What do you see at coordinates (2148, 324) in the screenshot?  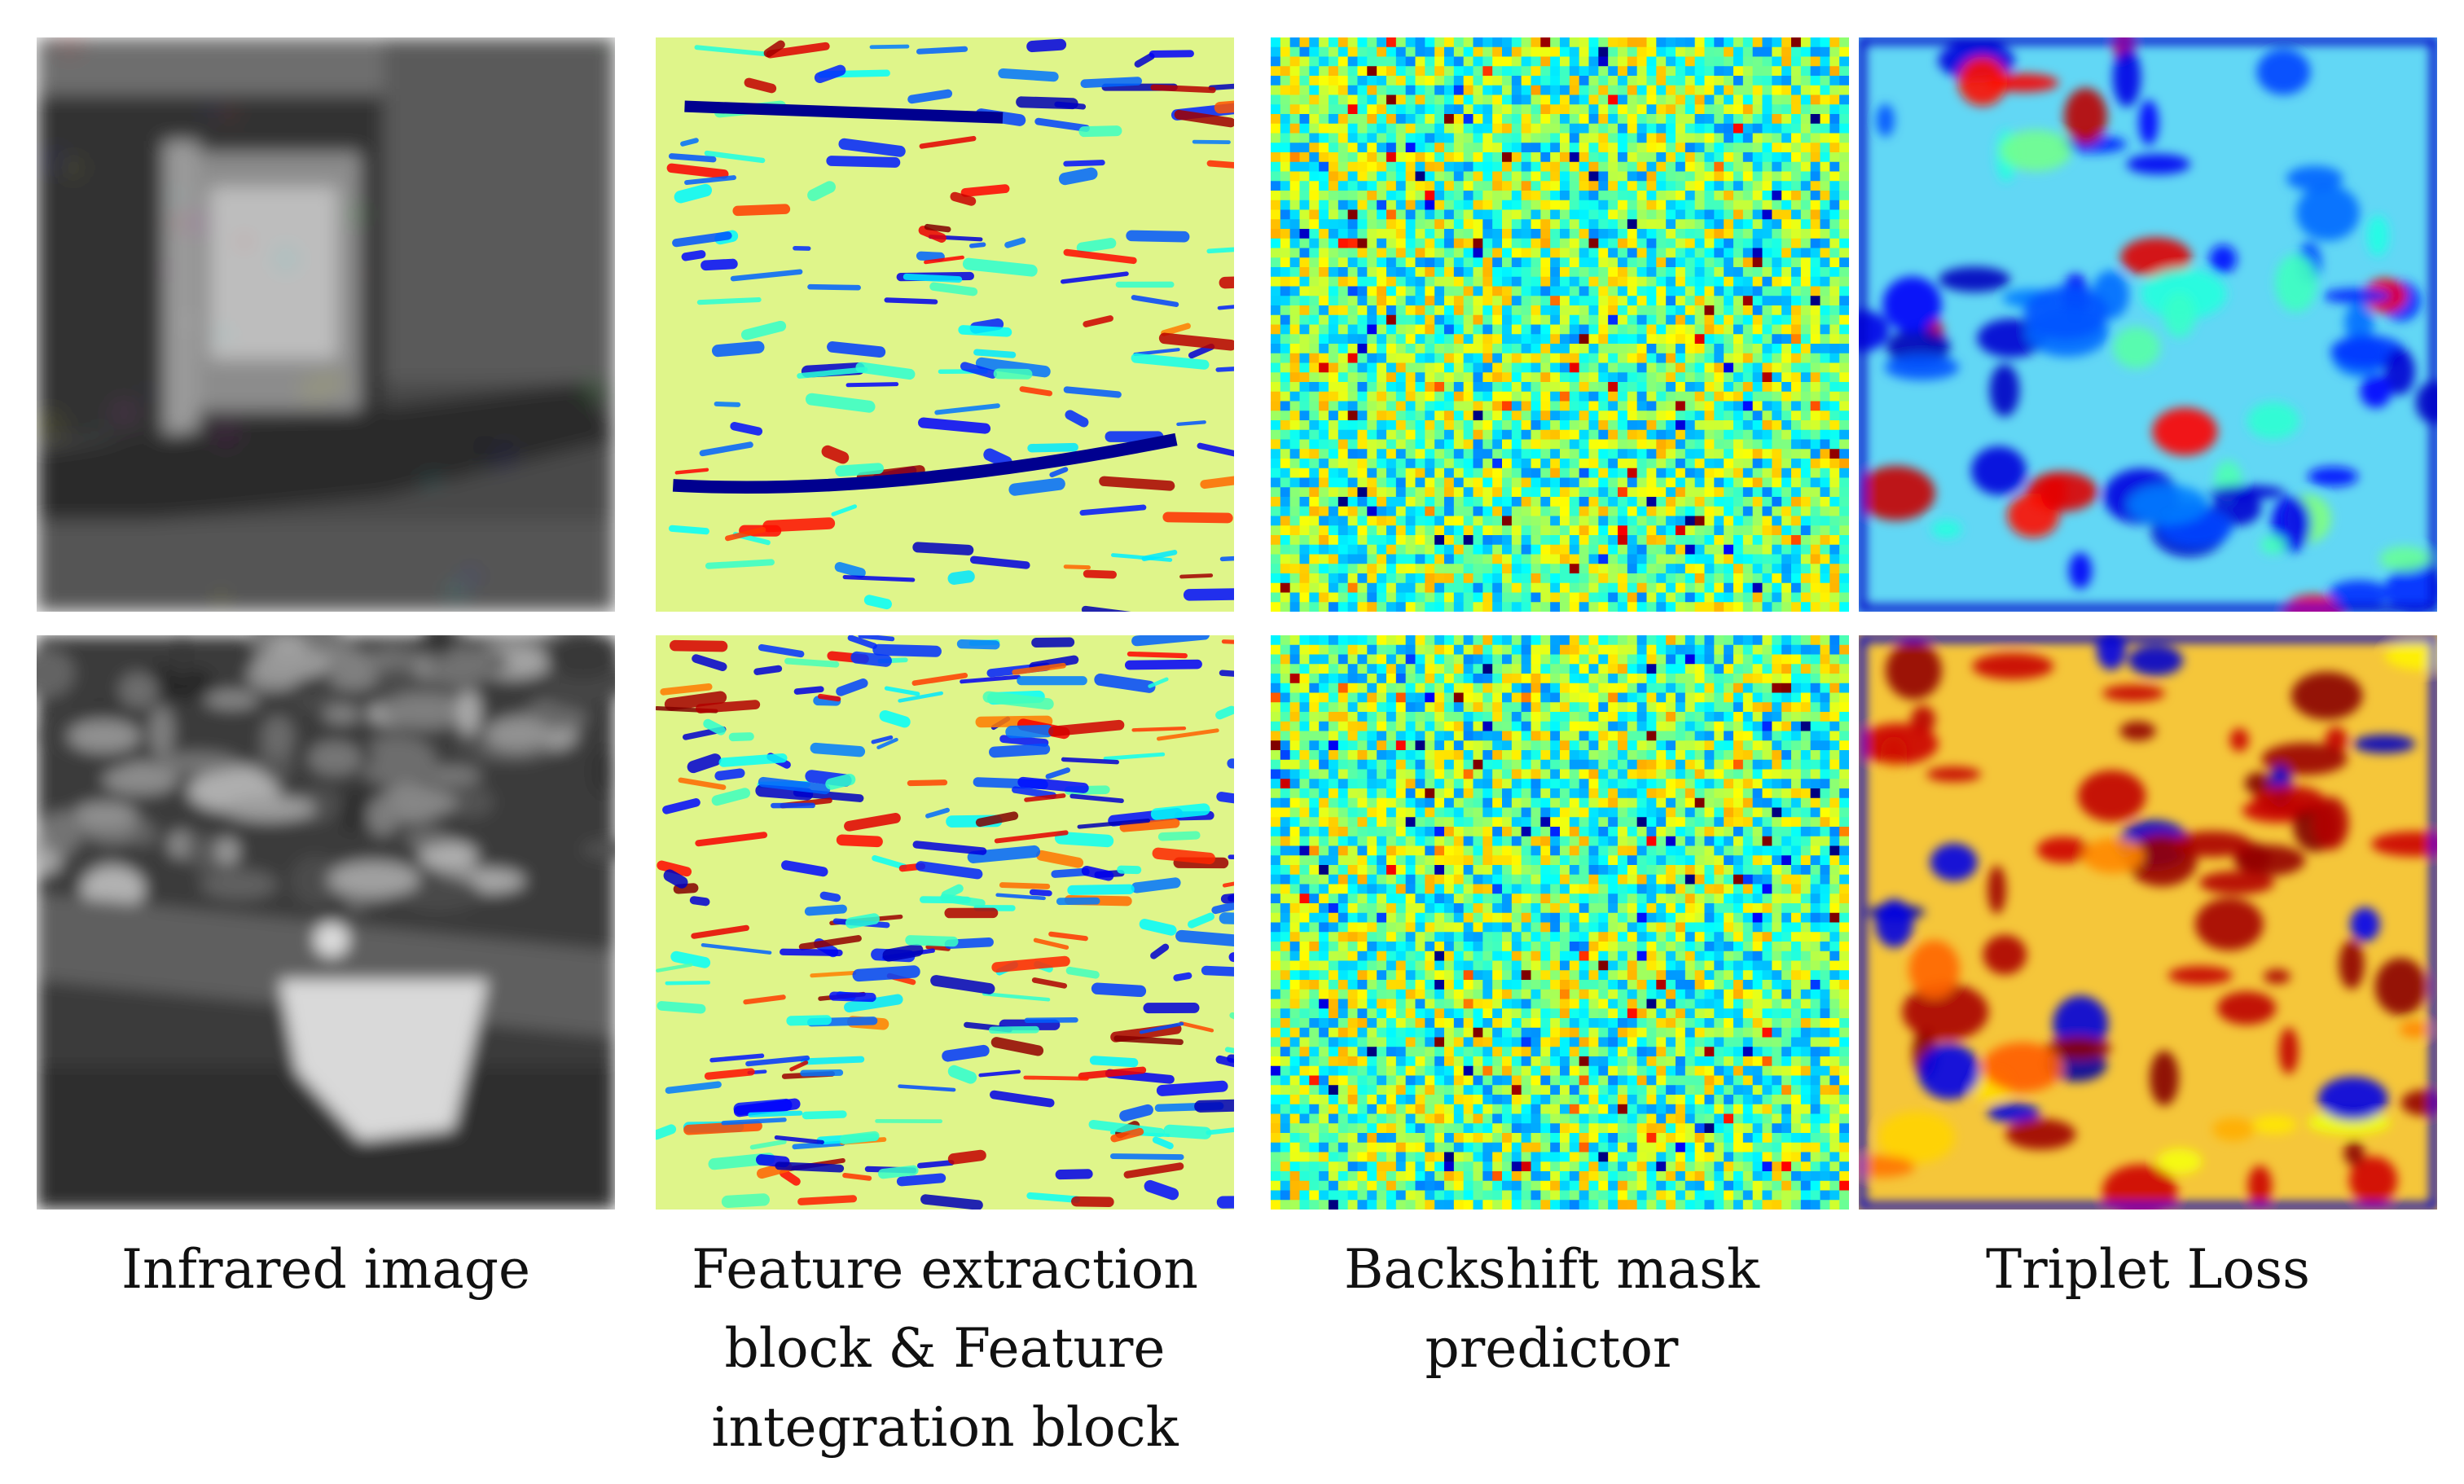 I see `triplet-loss-map-row1` at bounding box center [2148, 324].